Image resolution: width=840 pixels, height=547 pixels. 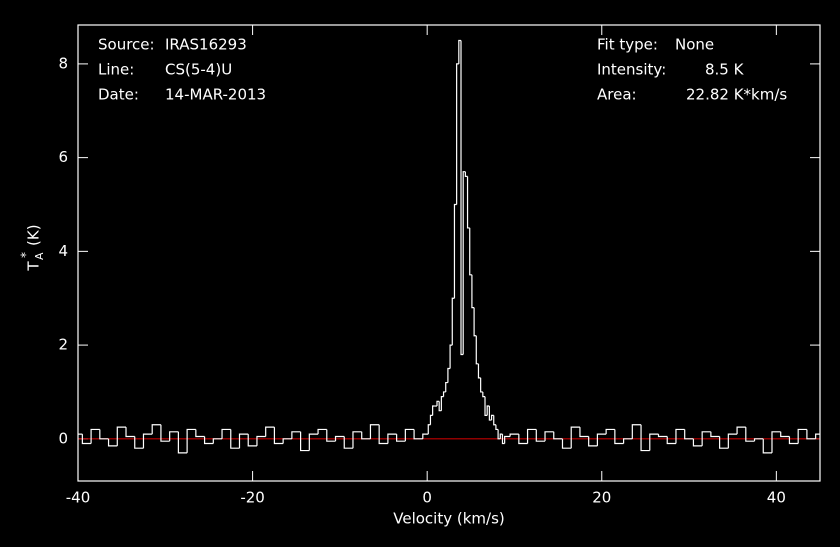 I want to click on y-tick-label: 2, so click(x=63, y=345).